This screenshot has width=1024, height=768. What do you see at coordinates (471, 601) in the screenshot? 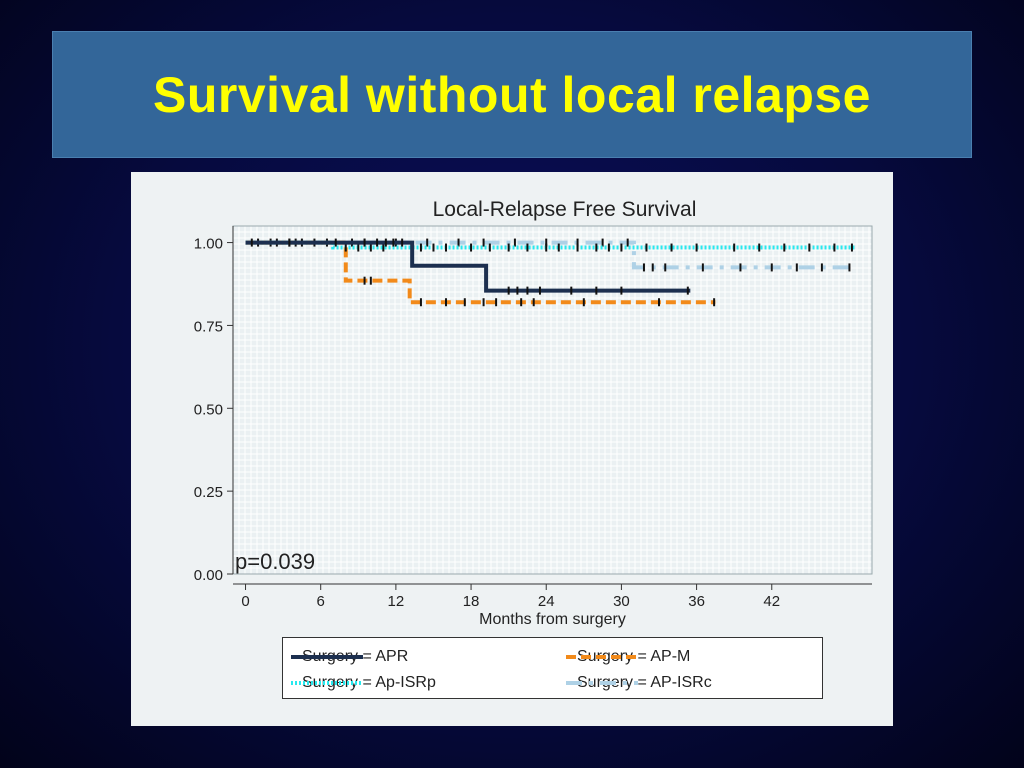
I see `x-tick-label: 18` at bounding box center [471, 601].